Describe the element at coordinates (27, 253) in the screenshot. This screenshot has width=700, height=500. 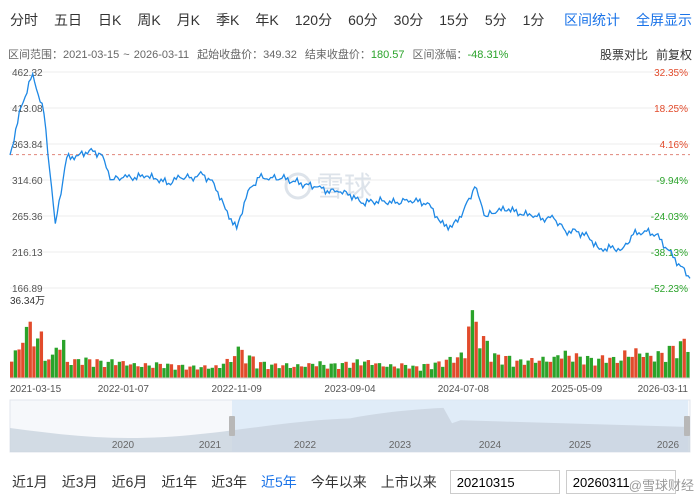
I see `price-axis-label: 216.13` at that location.